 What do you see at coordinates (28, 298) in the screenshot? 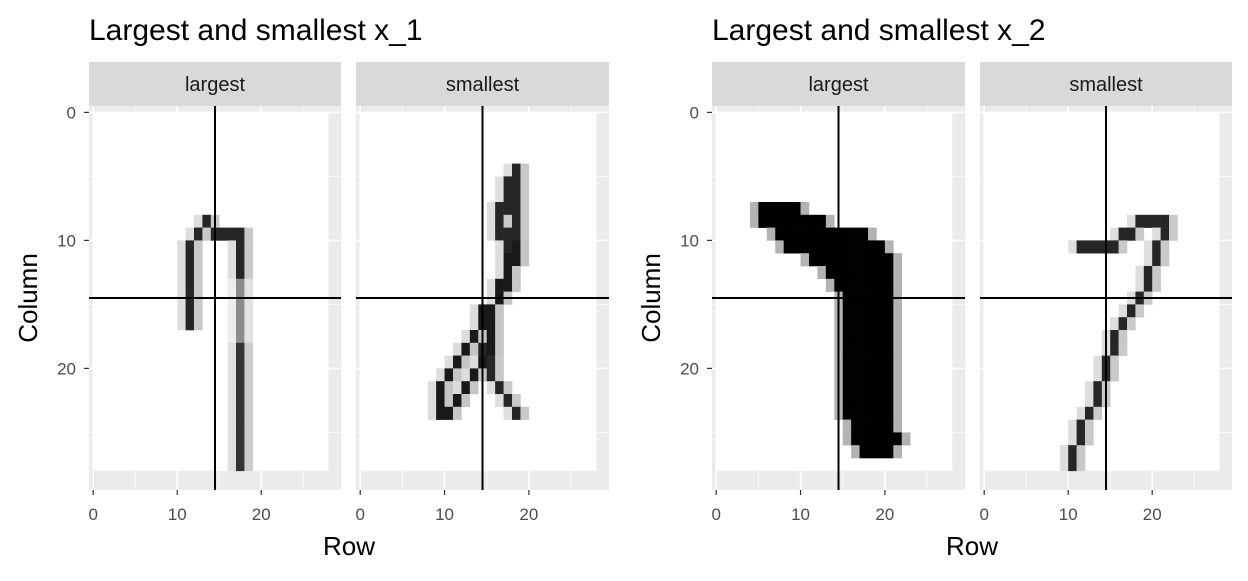
I see `y-axis-label: Column` at bounding box center [28, 298].